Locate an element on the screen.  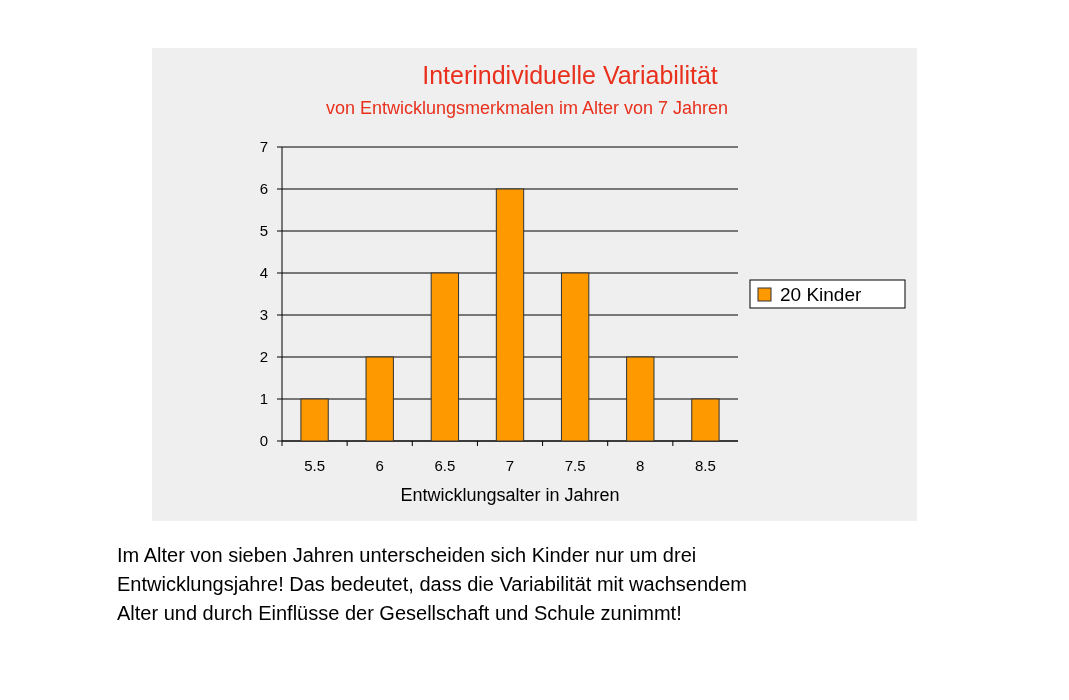
x-tick-label: 7 is located at coordinates (510, 465).